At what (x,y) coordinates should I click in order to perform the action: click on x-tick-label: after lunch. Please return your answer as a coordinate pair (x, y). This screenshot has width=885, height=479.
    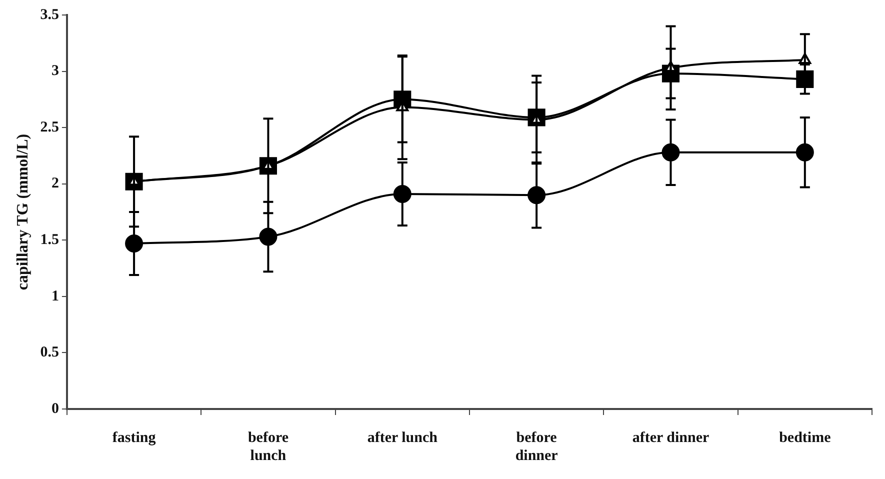
    Looking at the image, I should click on (402, 438).